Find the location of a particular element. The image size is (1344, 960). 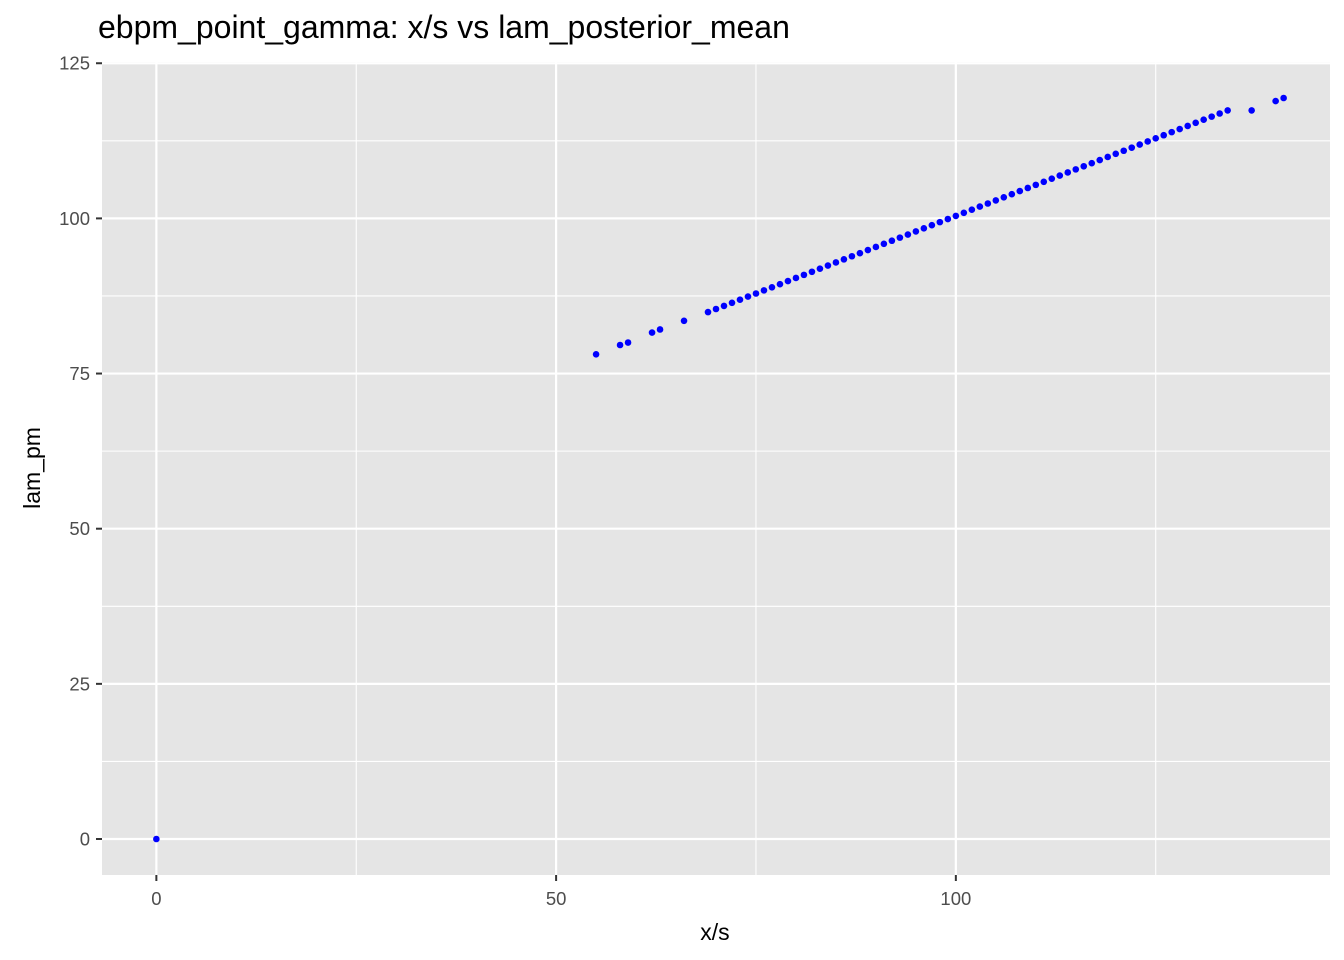

y-tick-label: 100 is located at coordinates (74, 218).